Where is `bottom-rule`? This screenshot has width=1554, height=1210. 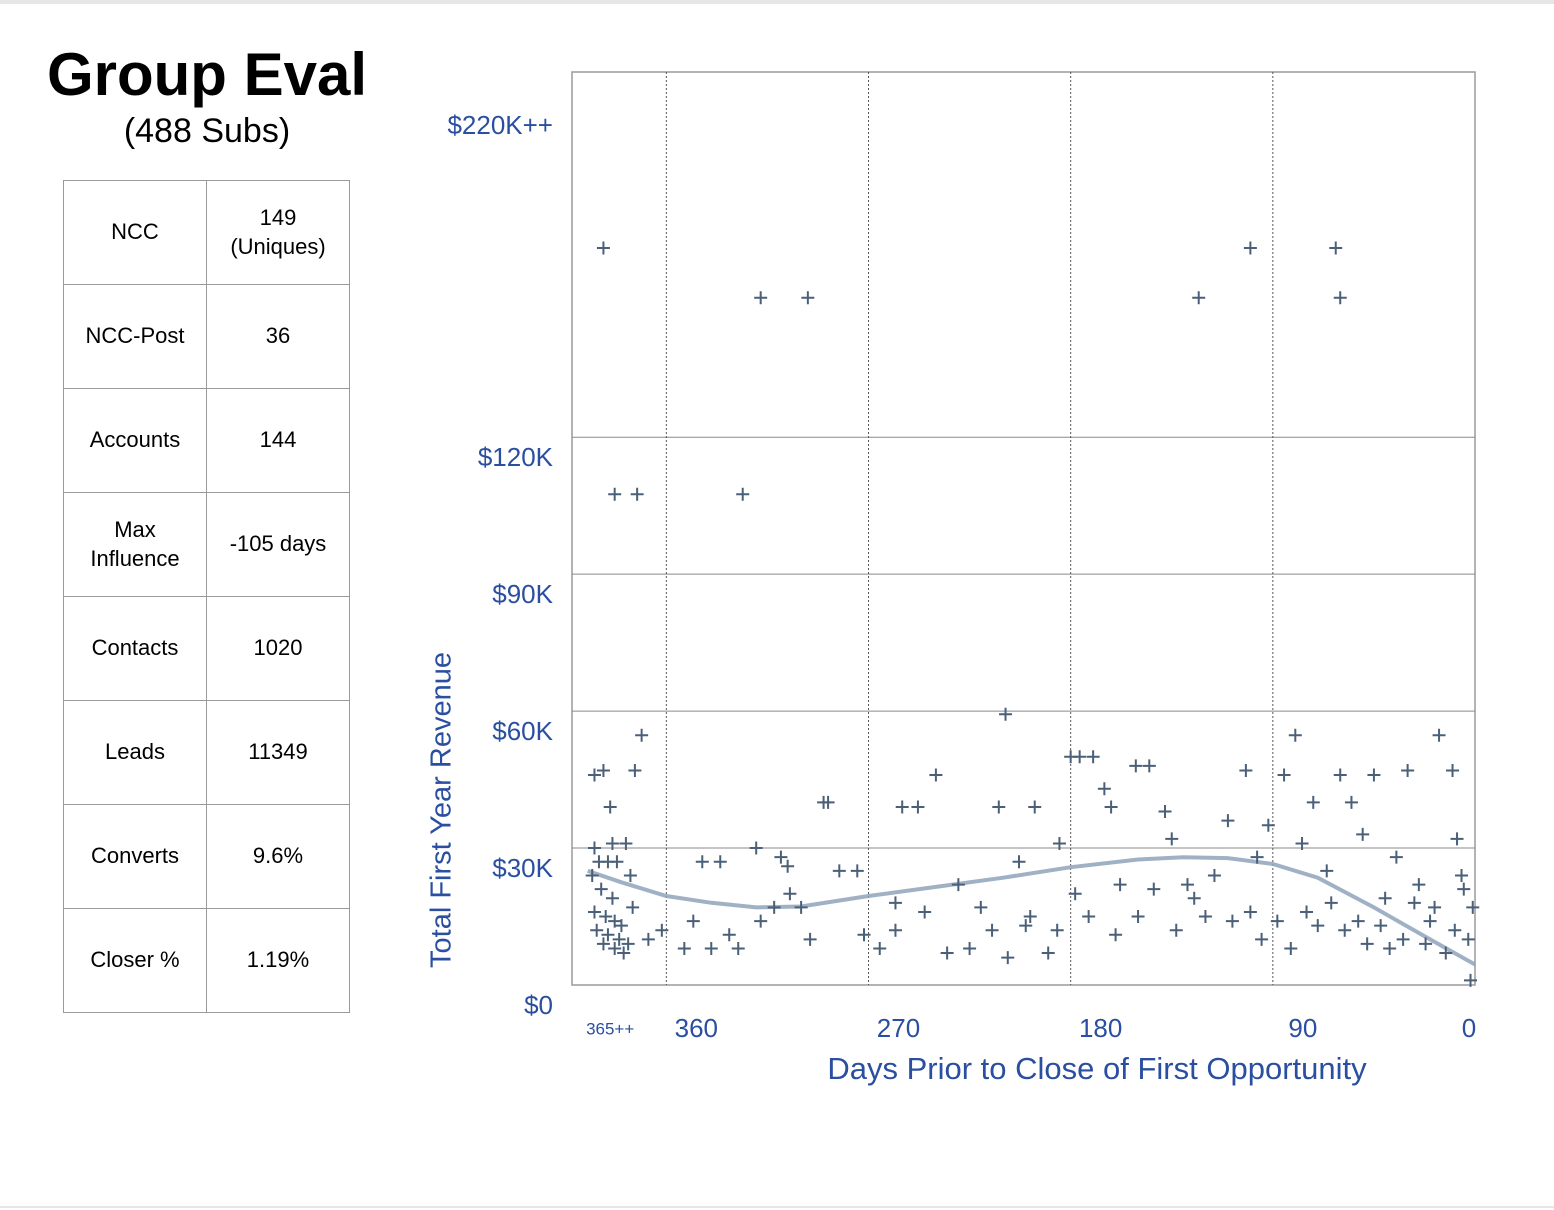 bottom-rule is located at coordinates (777, 1207).